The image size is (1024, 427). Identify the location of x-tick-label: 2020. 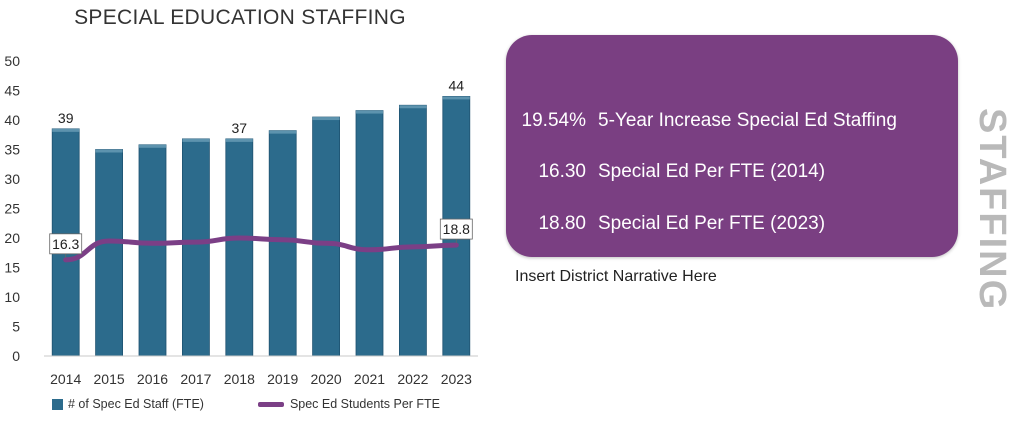
(326, 379).